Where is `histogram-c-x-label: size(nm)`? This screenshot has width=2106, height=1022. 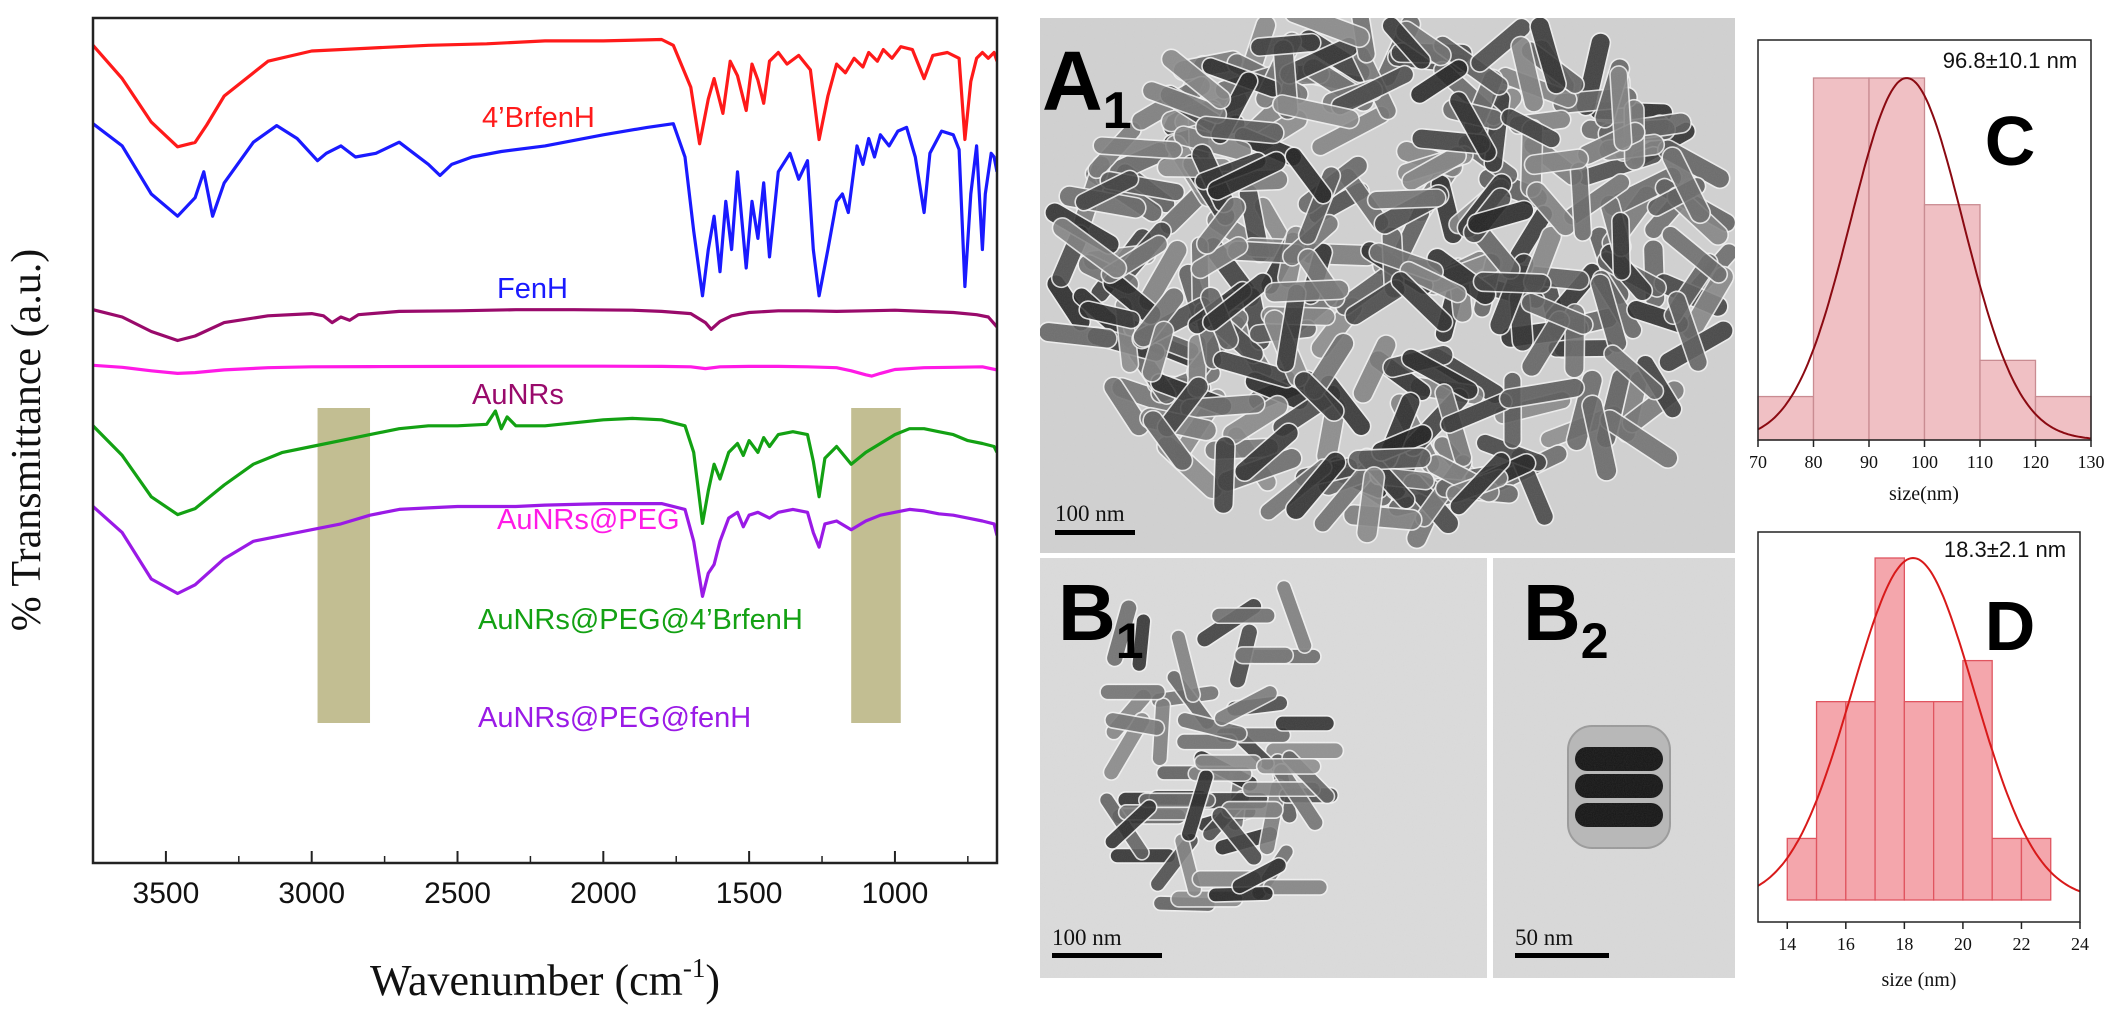 histogram-c-x-label: size(nm) is located at coordinates (1924, 494).